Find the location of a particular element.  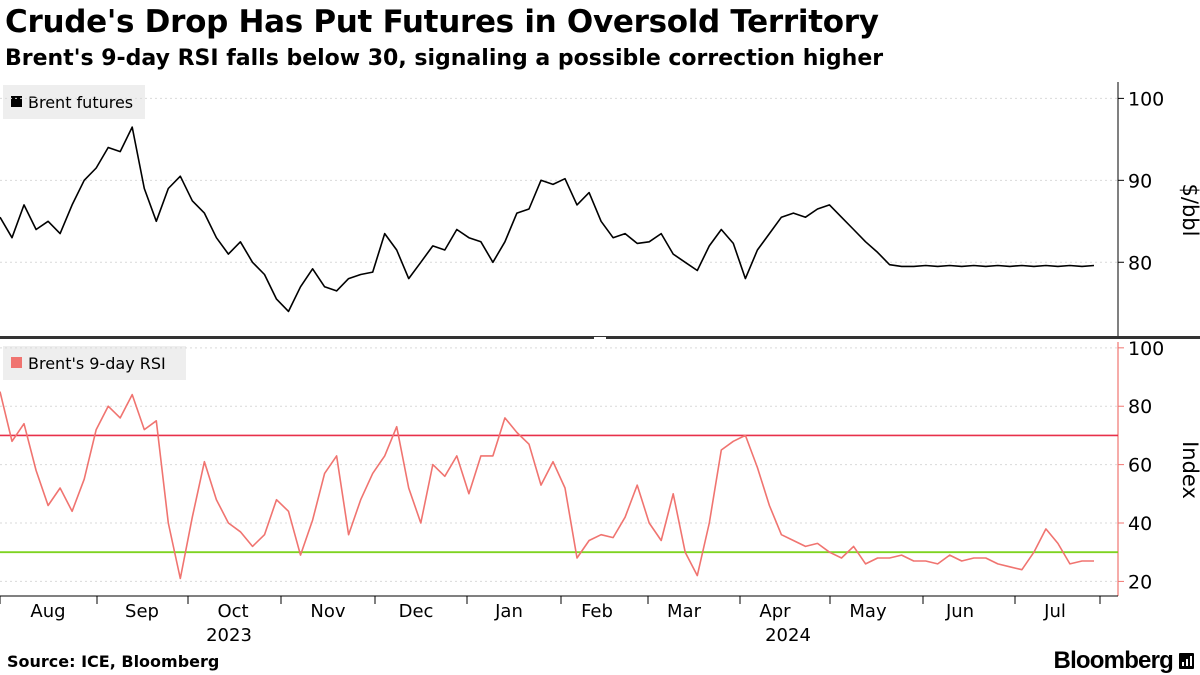

x-year-label: 2024 is located at coordinates (788, 635).